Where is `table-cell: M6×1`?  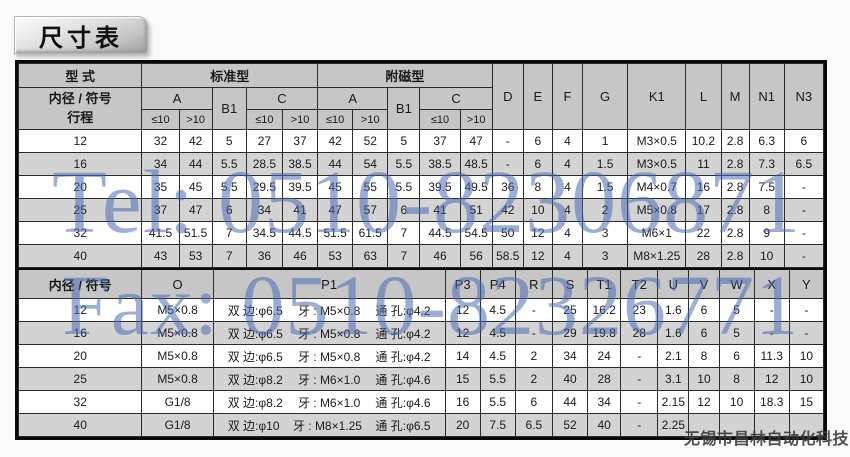
table-cell: M6×1 is located at coordinates (657, 233).